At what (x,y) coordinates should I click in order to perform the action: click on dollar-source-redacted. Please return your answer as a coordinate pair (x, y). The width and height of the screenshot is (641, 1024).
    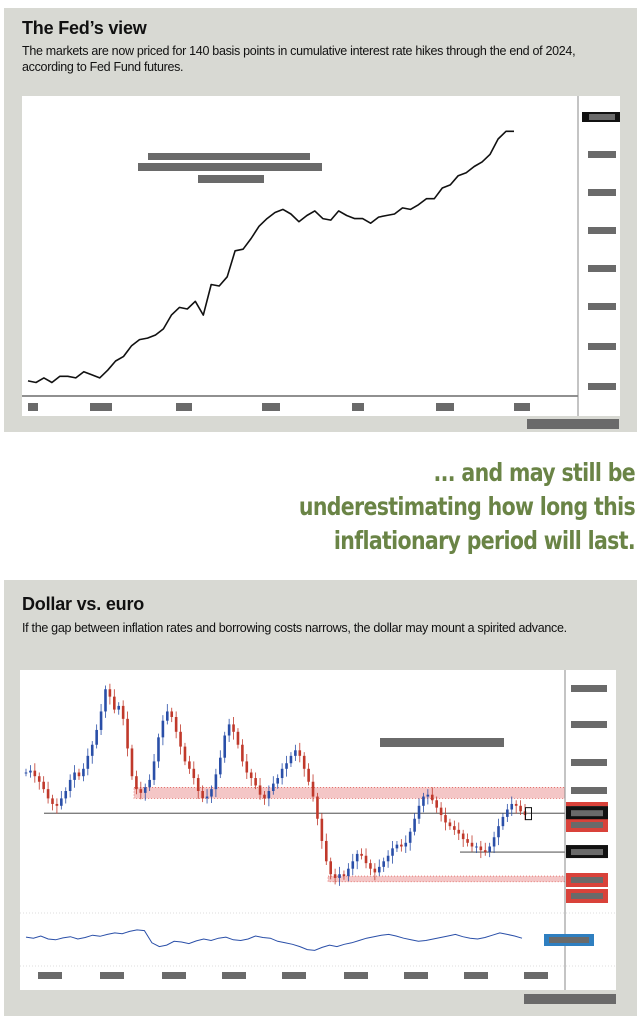
    Looking at the image, I should click on (570, 999).